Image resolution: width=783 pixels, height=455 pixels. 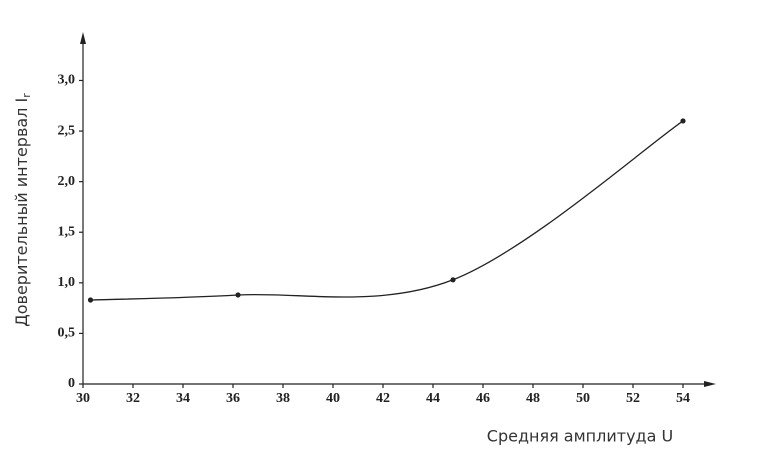 What do you see at coordinates (67, 282) in the screenshot?
I see `y-tick-label: 1,0` at bounding box center [67, 282].